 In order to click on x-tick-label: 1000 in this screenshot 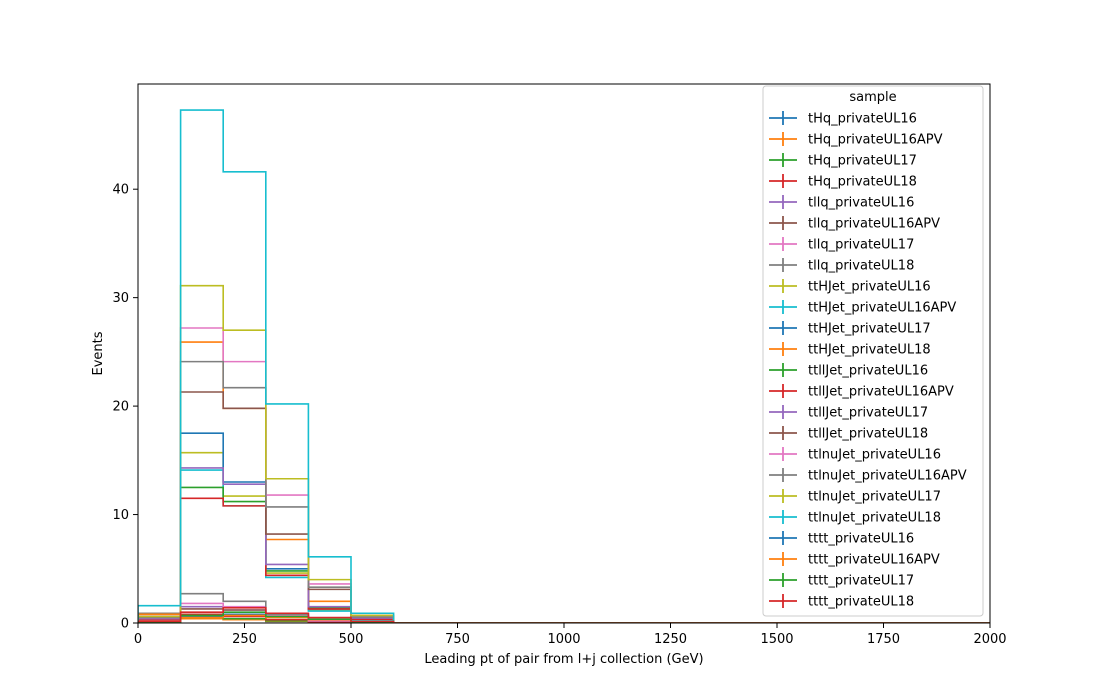, I will do `click(563, 639)`.